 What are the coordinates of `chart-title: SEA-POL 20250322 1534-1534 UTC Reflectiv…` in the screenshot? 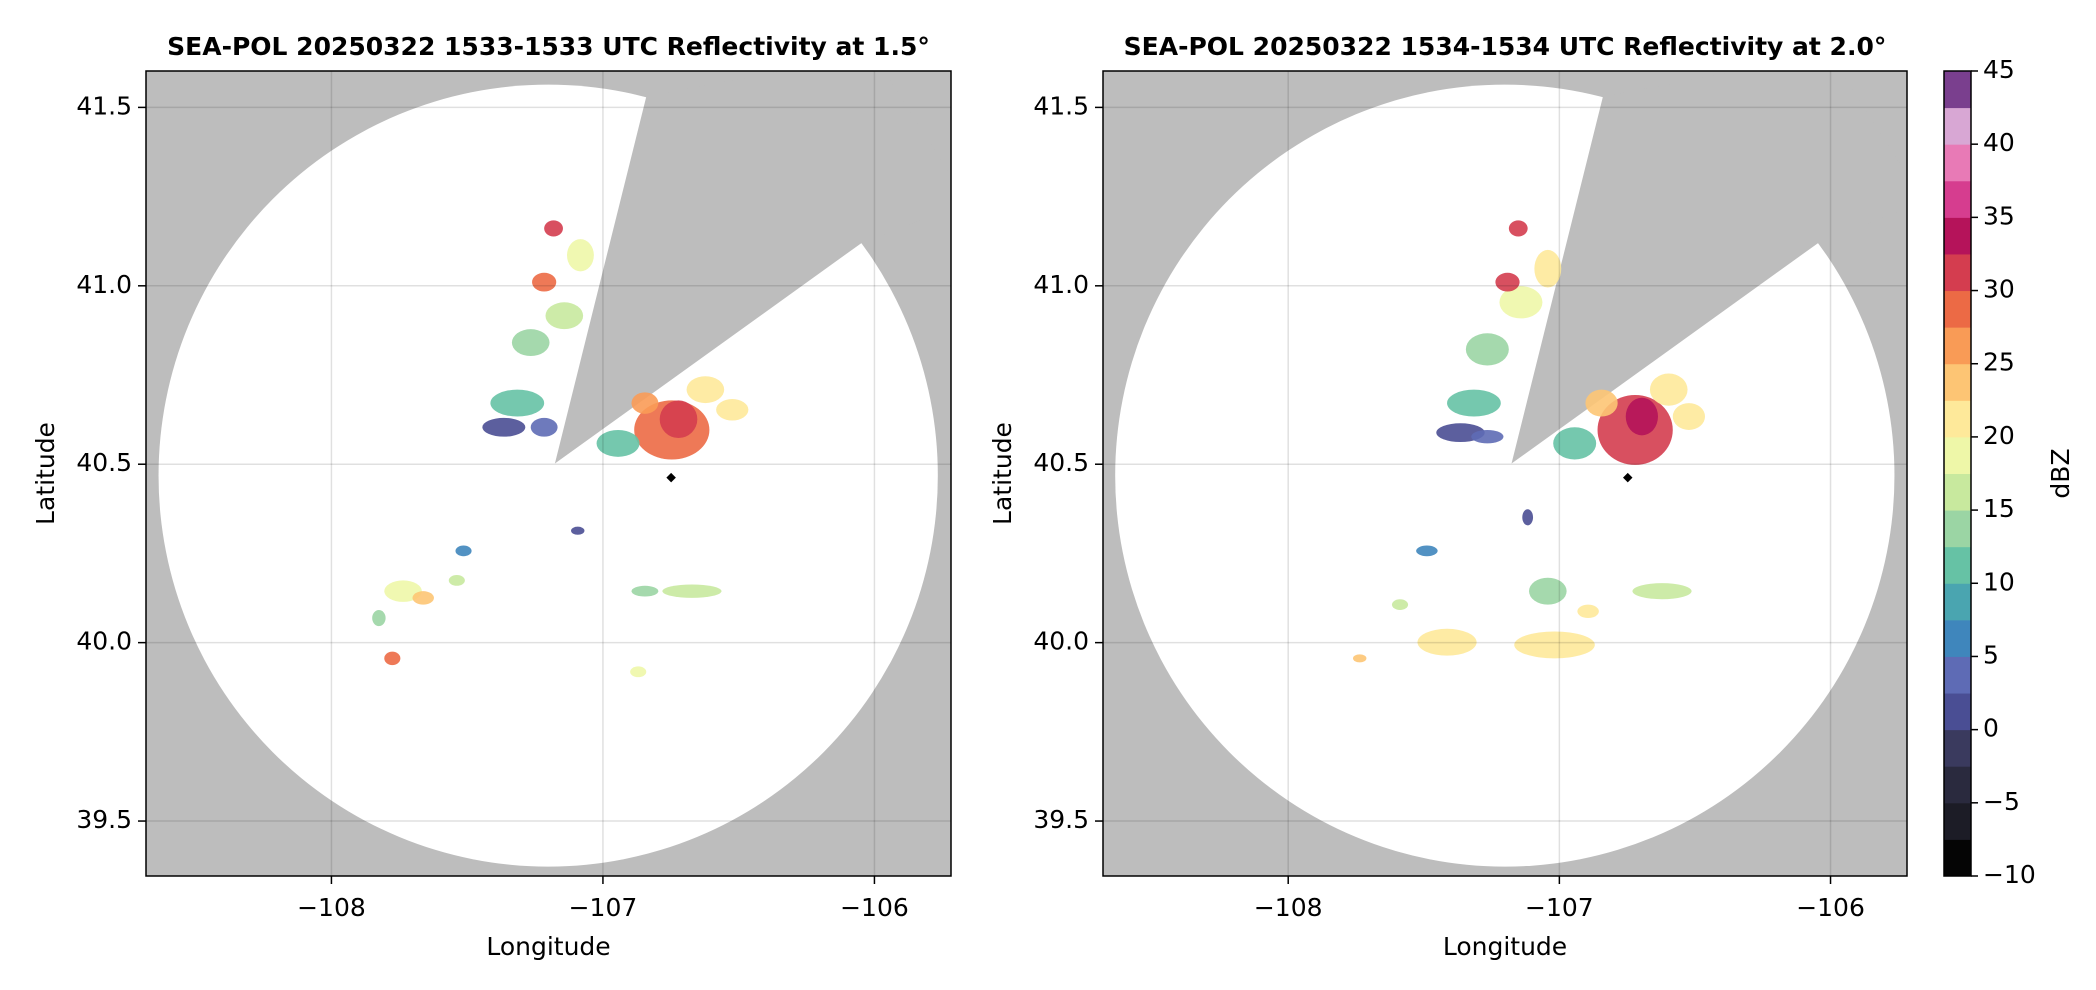 It's located at (1505, 46).